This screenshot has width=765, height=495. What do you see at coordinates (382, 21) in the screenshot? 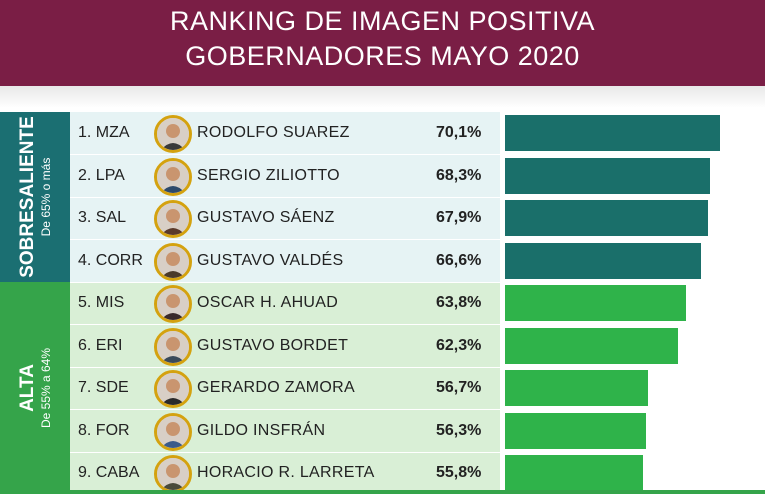
I see `chart-title-line1: RANKING DE IMAGEN POSITIVA` at bounding box center [382, 21].